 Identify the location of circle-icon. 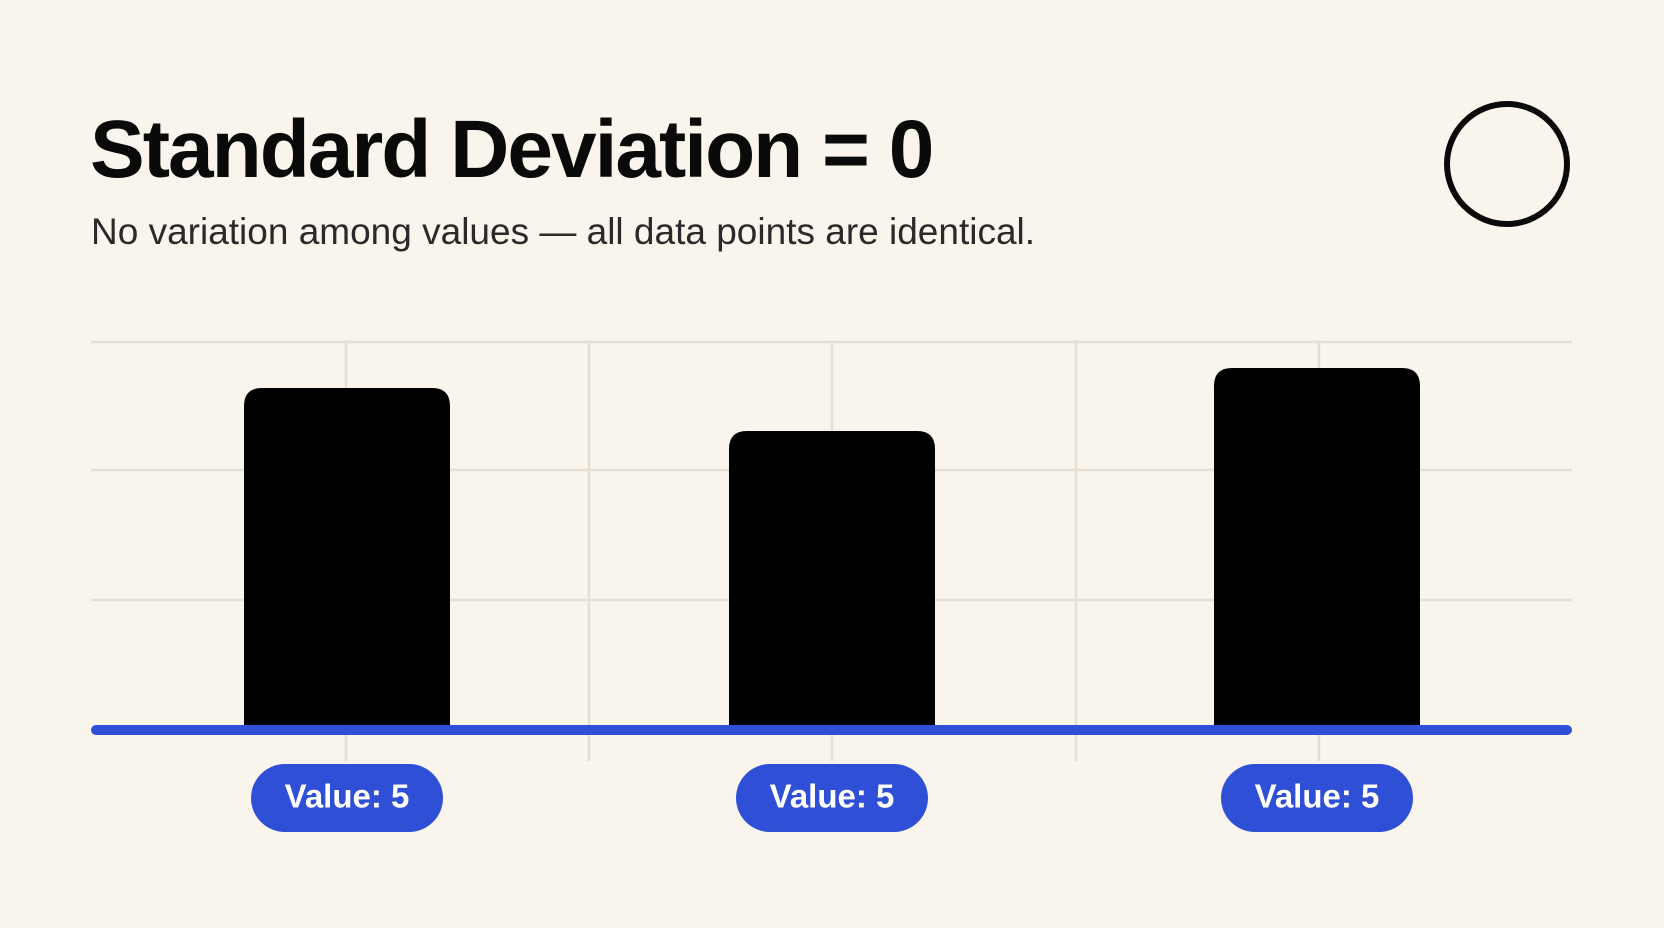
(1507, 164).